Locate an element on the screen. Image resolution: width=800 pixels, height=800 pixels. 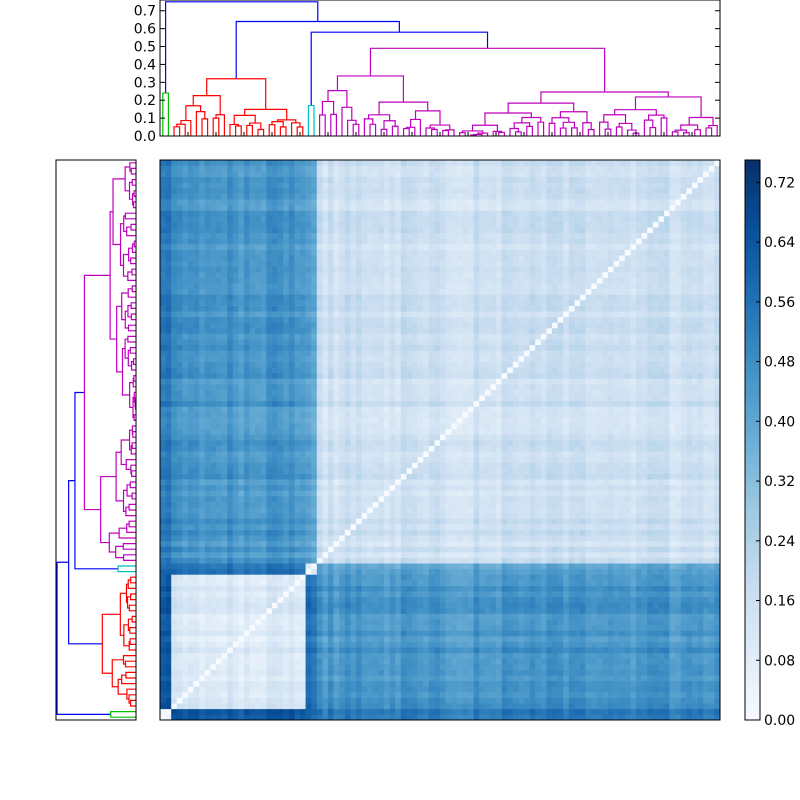
y-tick-label: 0.3 is located at coordinates (145, 83).